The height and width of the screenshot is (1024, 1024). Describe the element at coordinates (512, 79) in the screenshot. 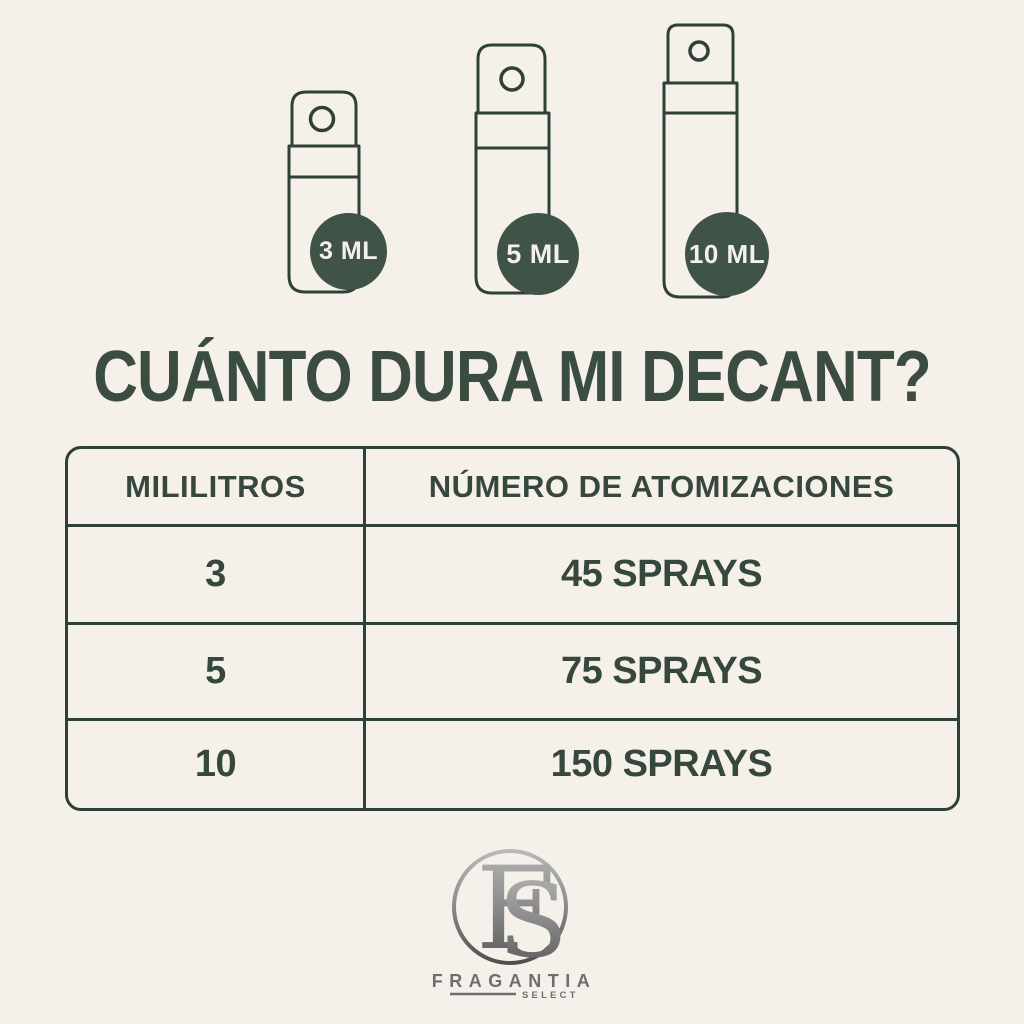

I see `bottle-5ml-nozzle-icon` at that location.